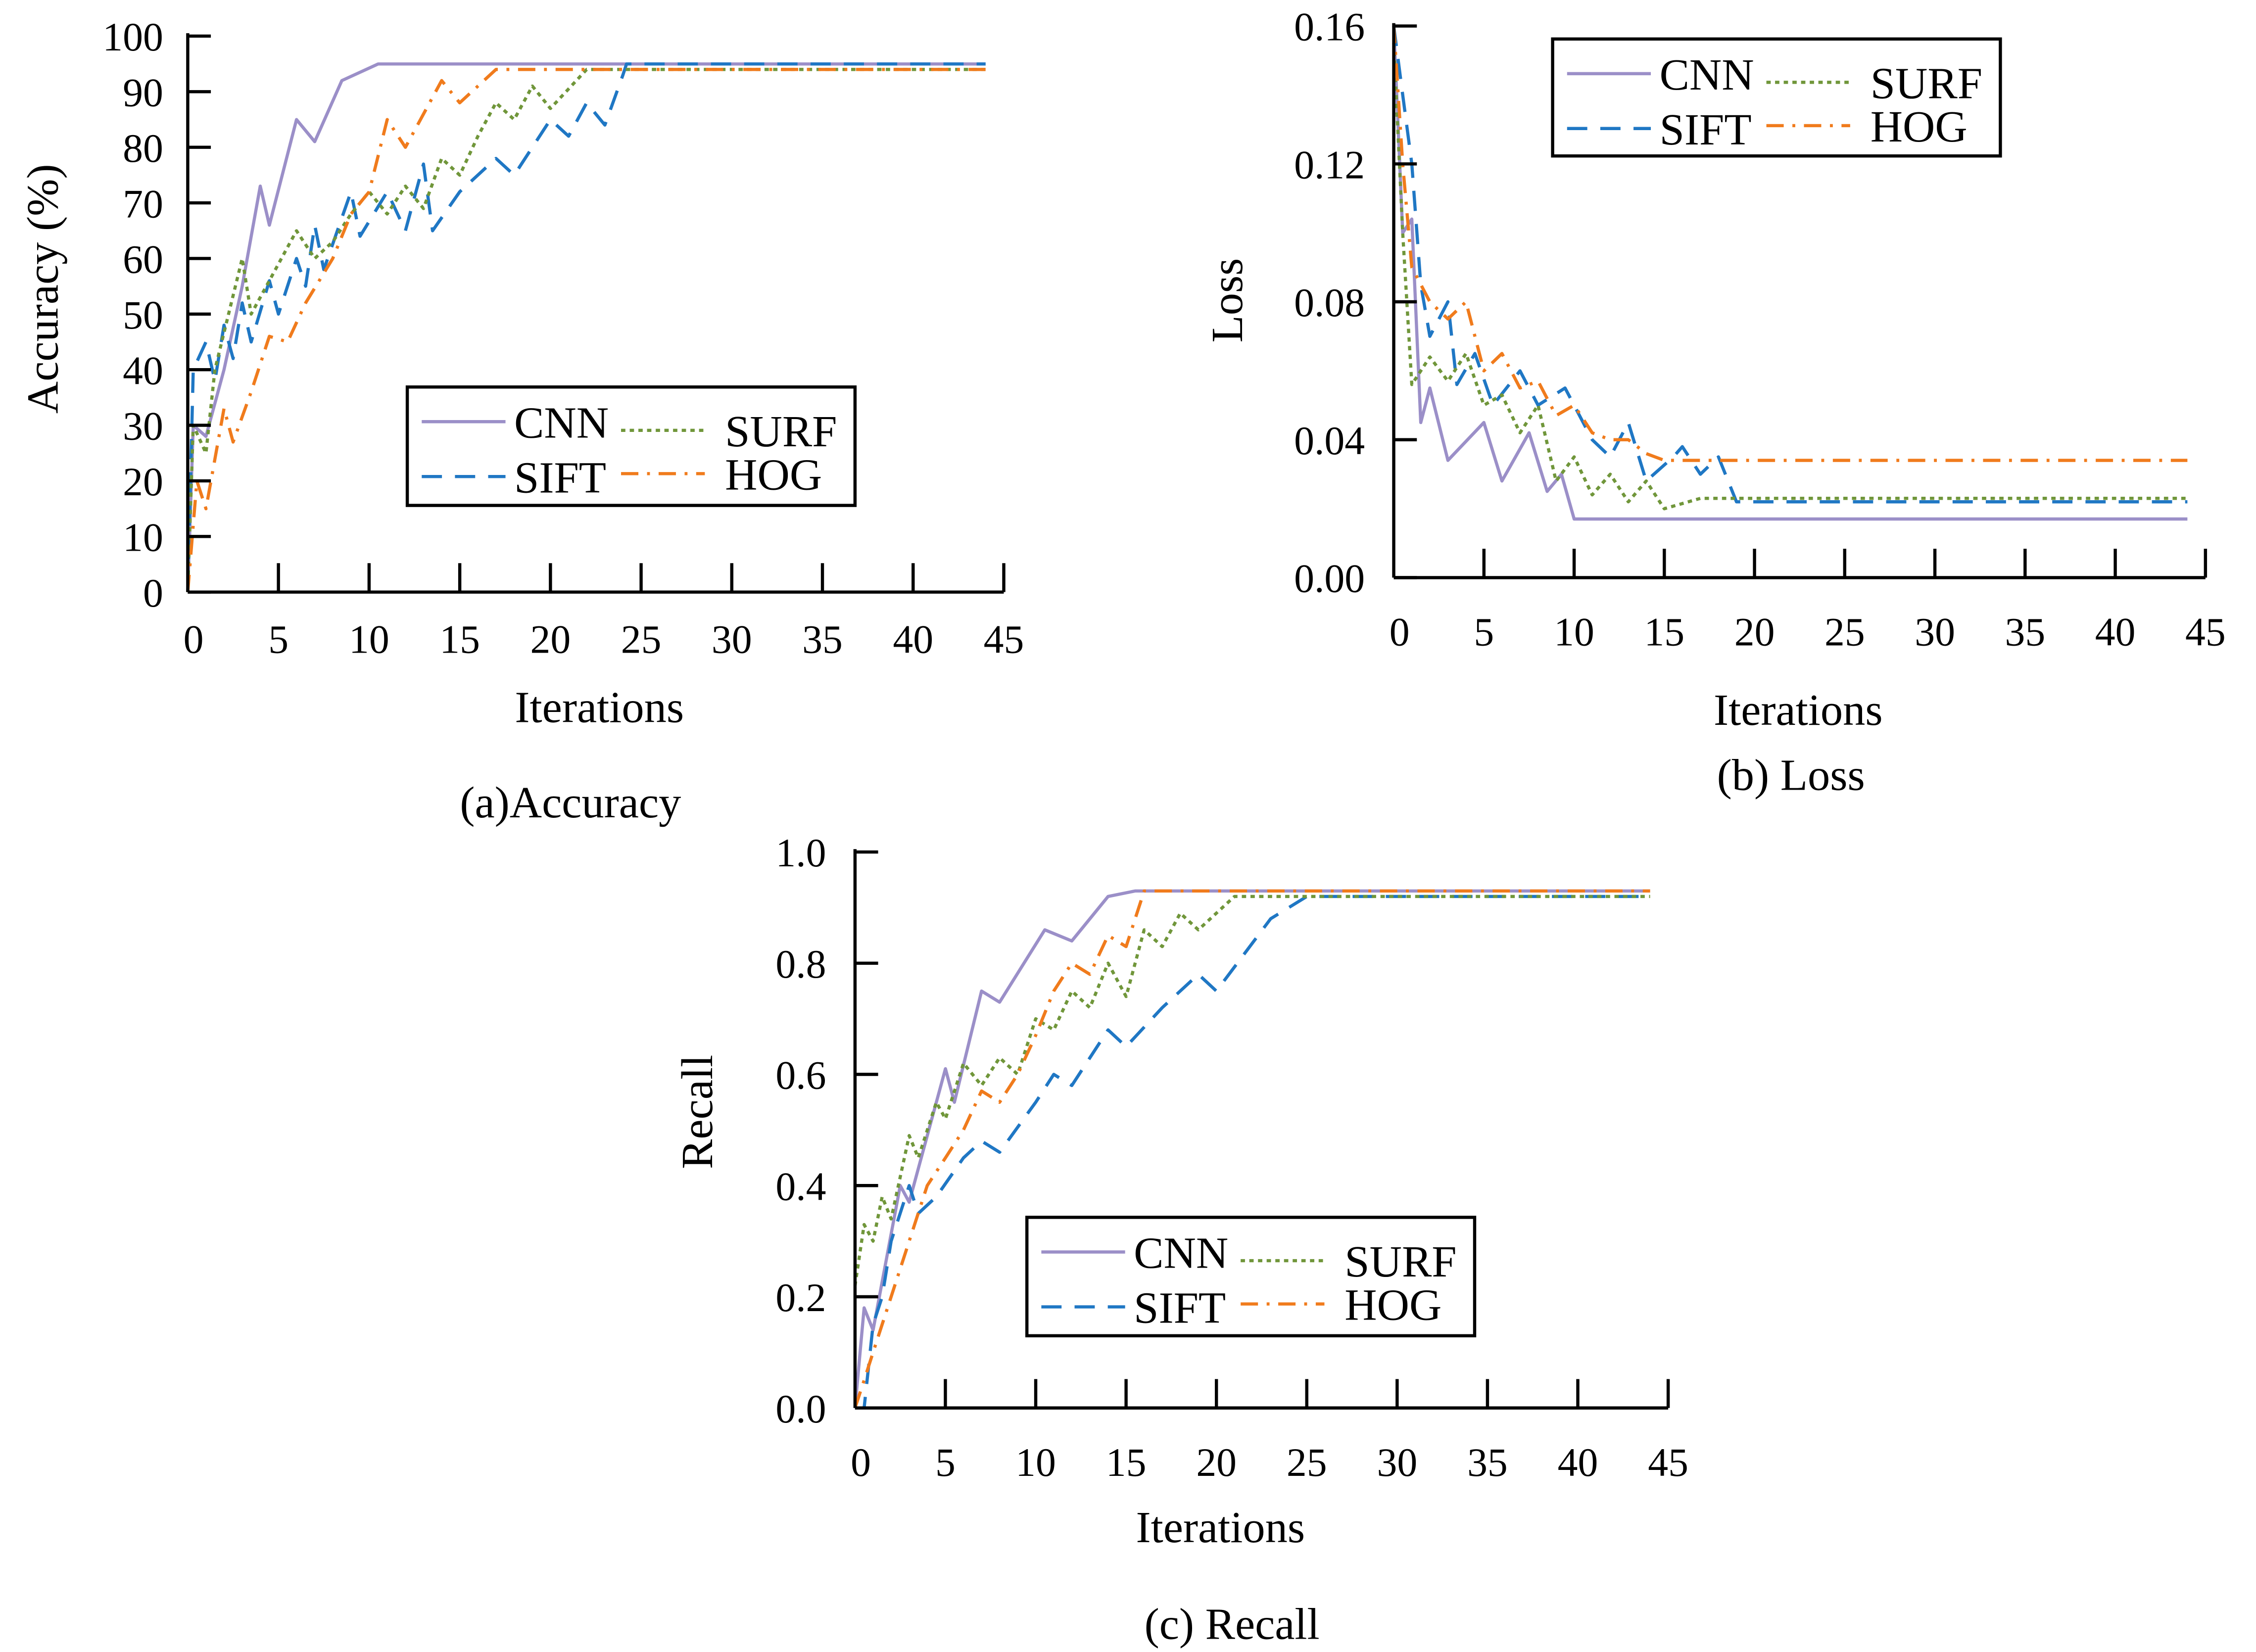 Image resolution: width=2256 pixels, height=1652 pixels. What do you see at coordinates (571, 802) in the screenshot?
I see `chart-title: (a)Accuracy` at bounding box center [571, 802].